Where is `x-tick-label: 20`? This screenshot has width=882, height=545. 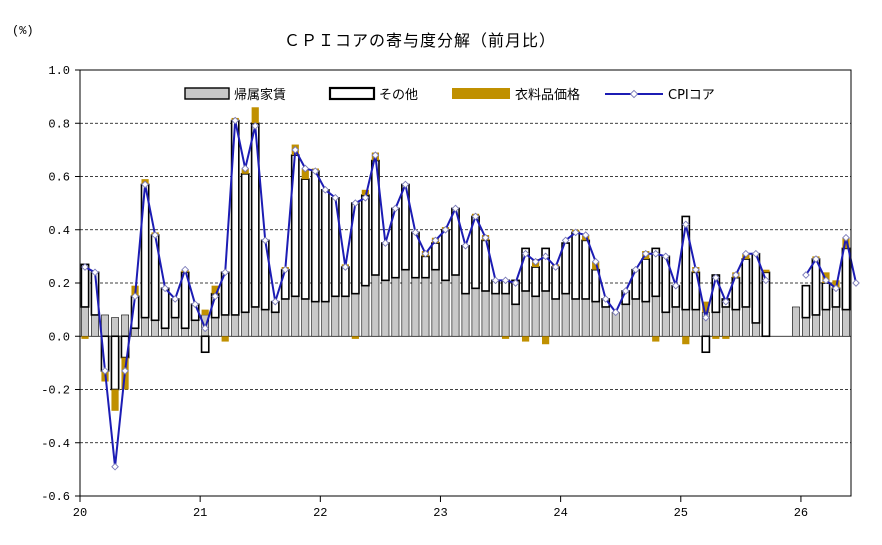 x-tick-label: 20 is located at coordinates (80, 513).